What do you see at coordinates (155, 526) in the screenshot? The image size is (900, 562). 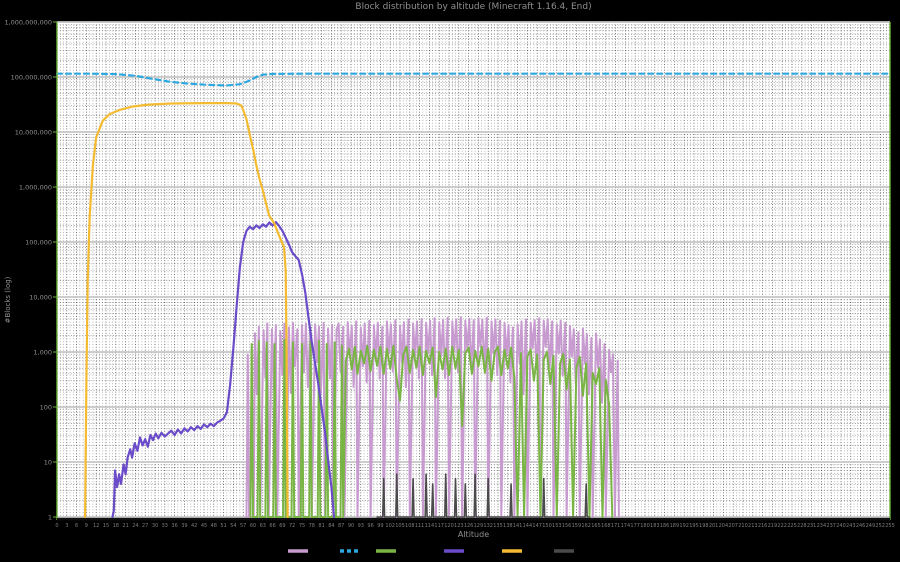 I see `x-tick-label: 30` at bounding box center [155, 526].